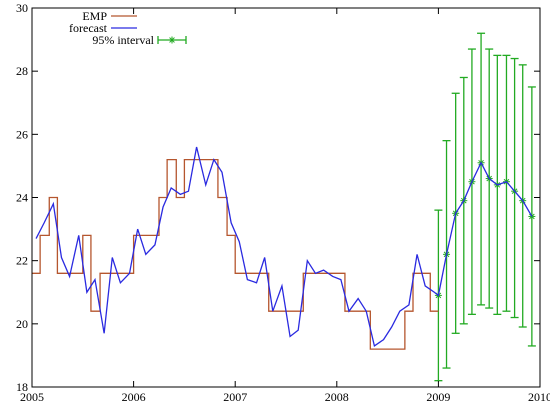  I want to click on y-tick-label: 20, so click(22, 324).